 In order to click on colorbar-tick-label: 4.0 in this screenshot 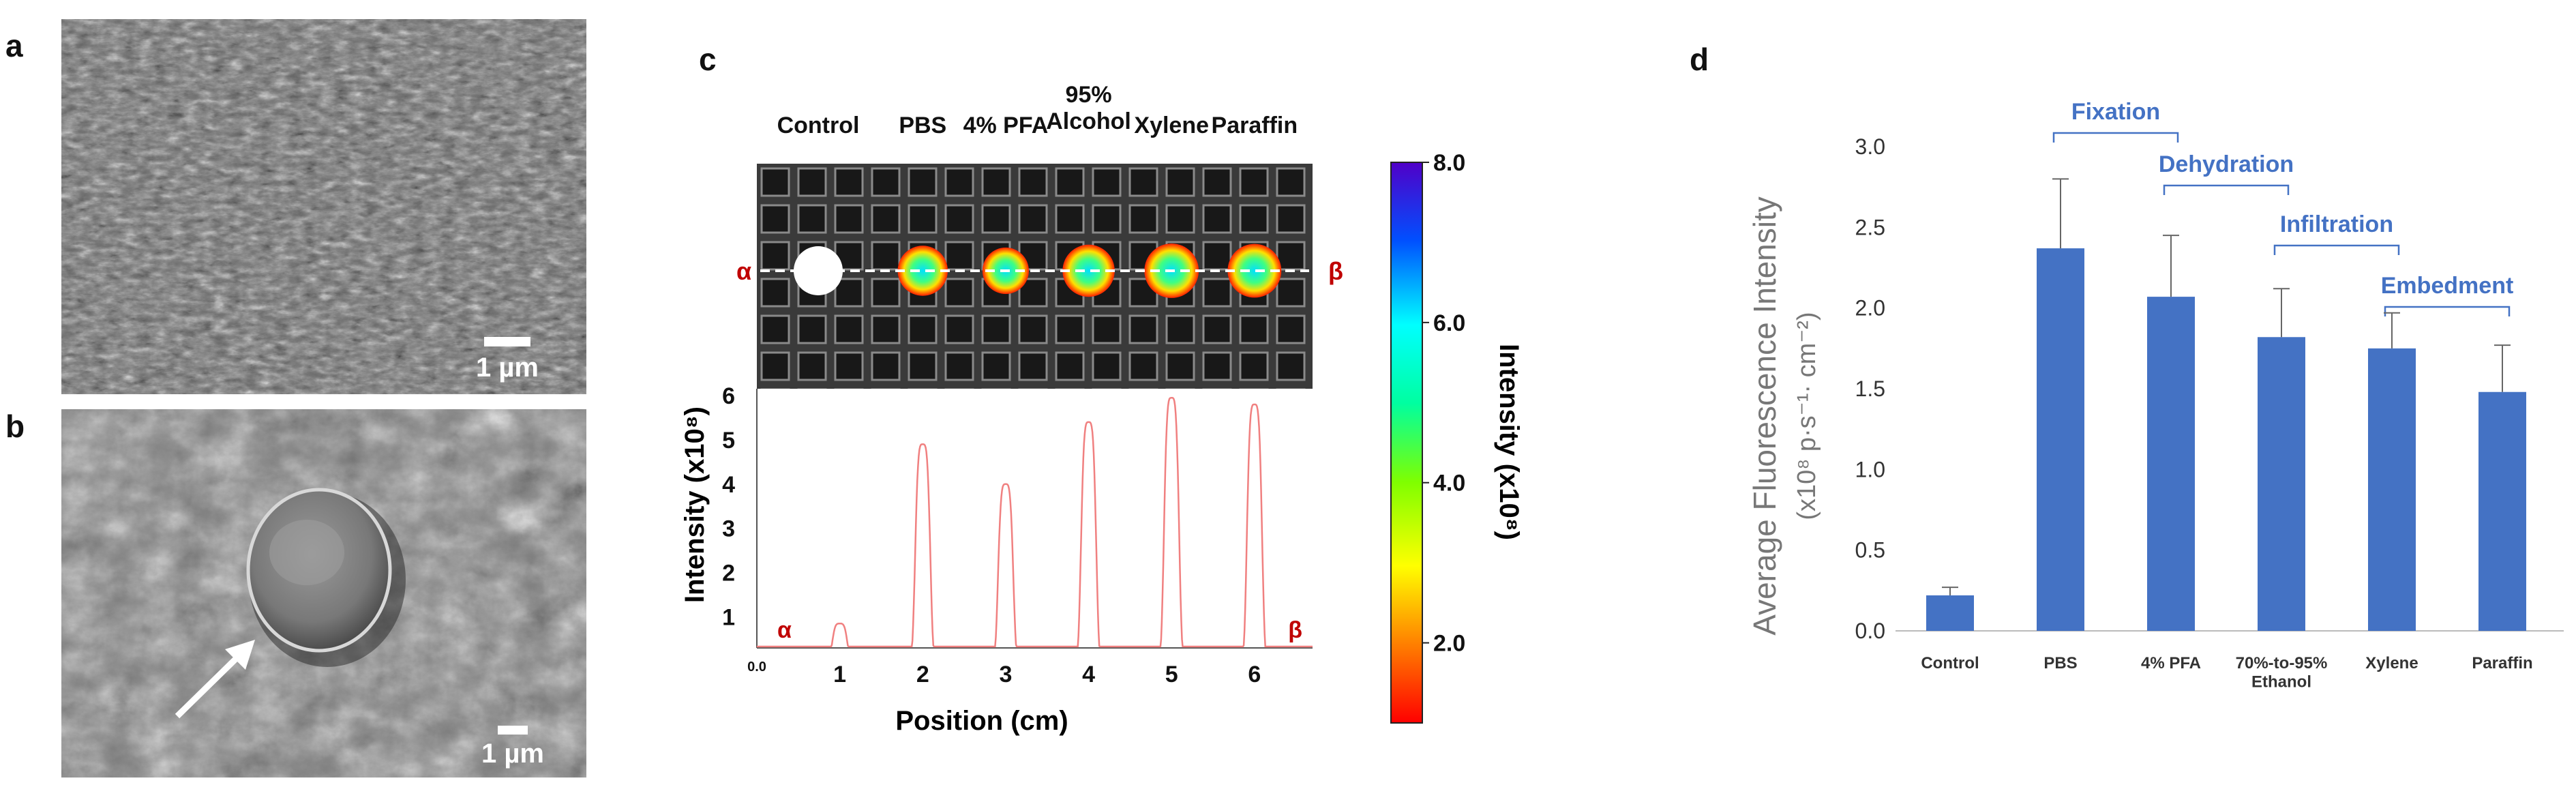, I will do `click(1449, 484)`.